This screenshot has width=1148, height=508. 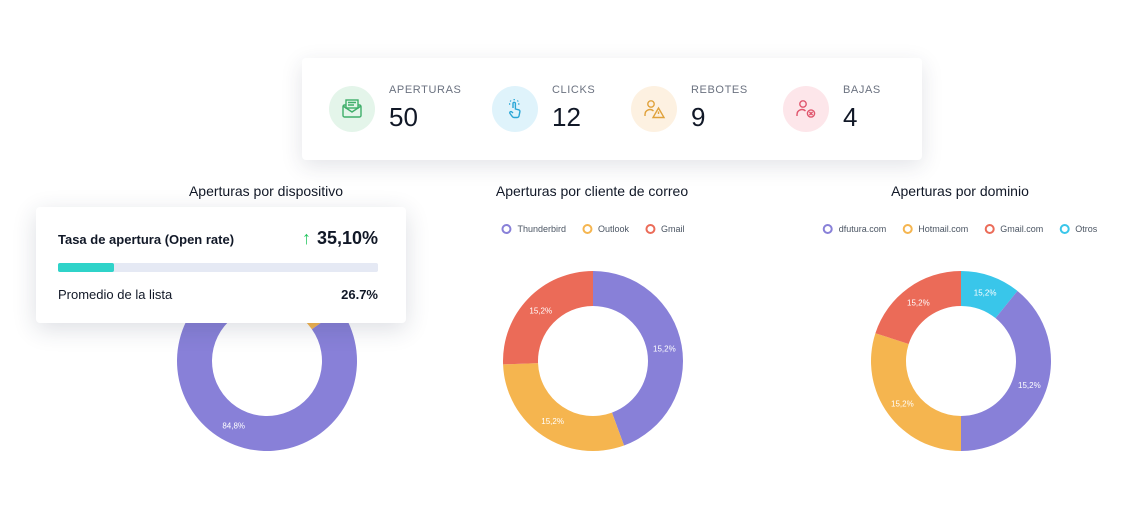 I want to click on legend-item: Gmail, so click(x=665, y=229).